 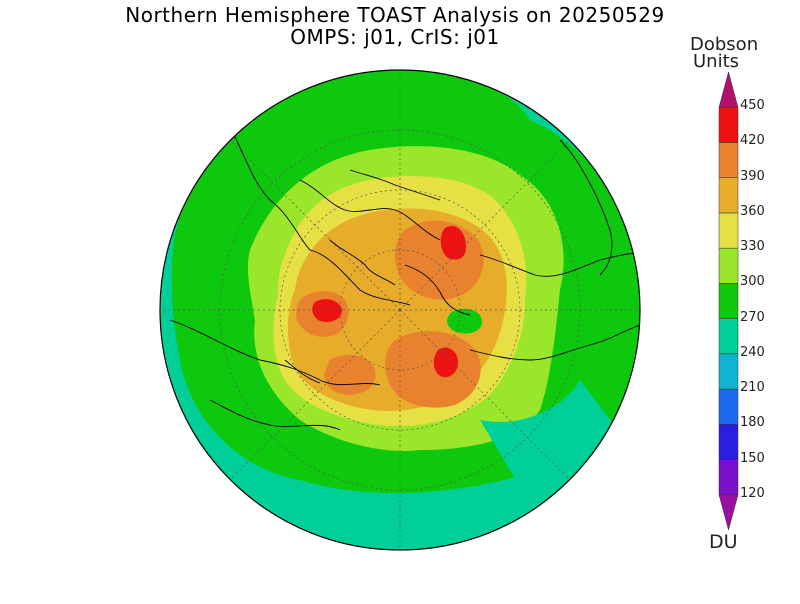 I want to click on colorbar-tick-label: 390, so click(x=752, y=176).